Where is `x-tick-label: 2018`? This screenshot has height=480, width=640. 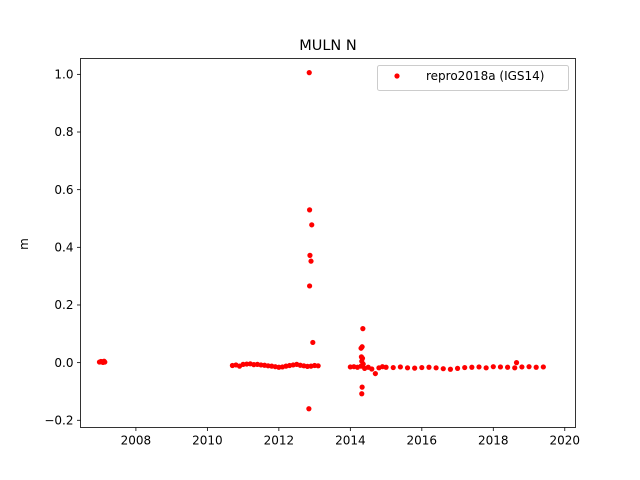 x-tick-label: 2018 is located at coordinates (493, 441).